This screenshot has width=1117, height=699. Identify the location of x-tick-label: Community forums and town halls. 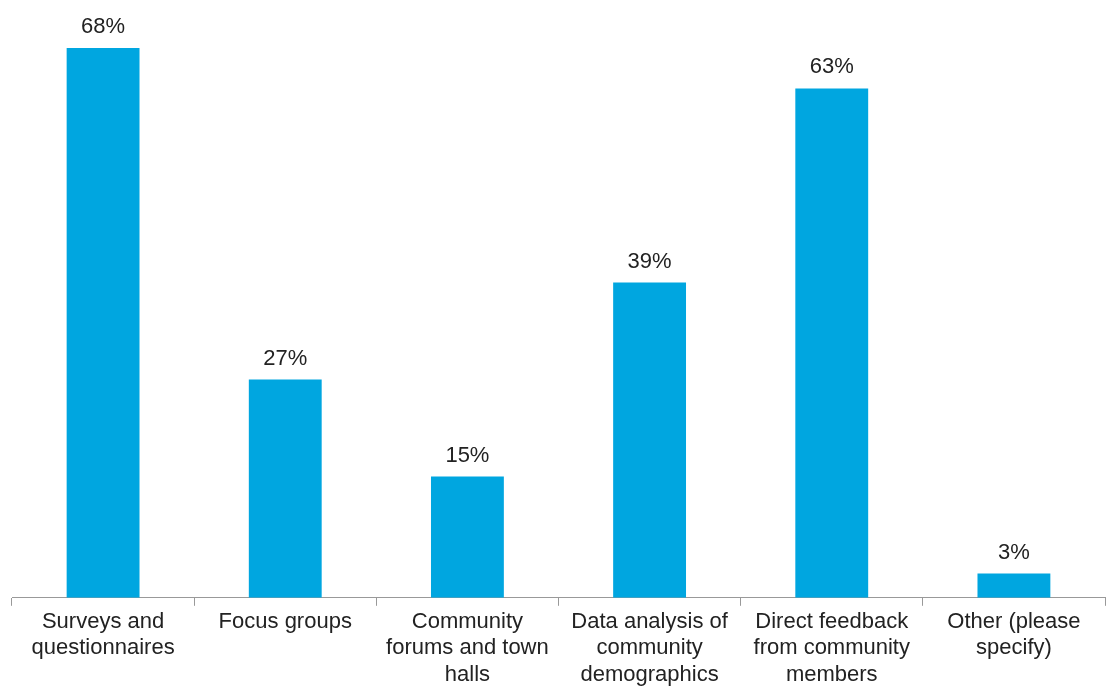
(467, 647).